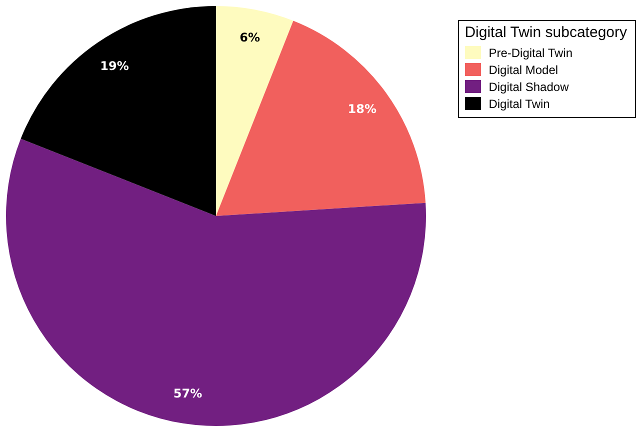 The height and width of the screenshot is (432, 640). What do you see at coordinates (250, 37) in the screenshot?
I see `data-label: 6%` at bounding box center [250, 37].